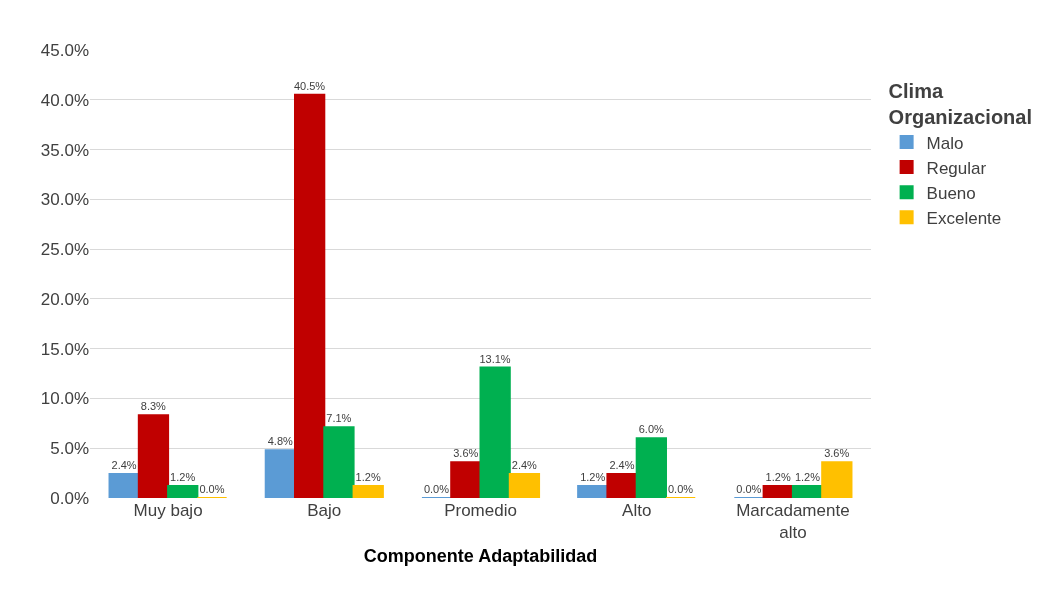  What do you see at coordinates (960, 104) in the screenshot?
I see `legend-title: Clima Organizacional` at bounding box center [960, 104].